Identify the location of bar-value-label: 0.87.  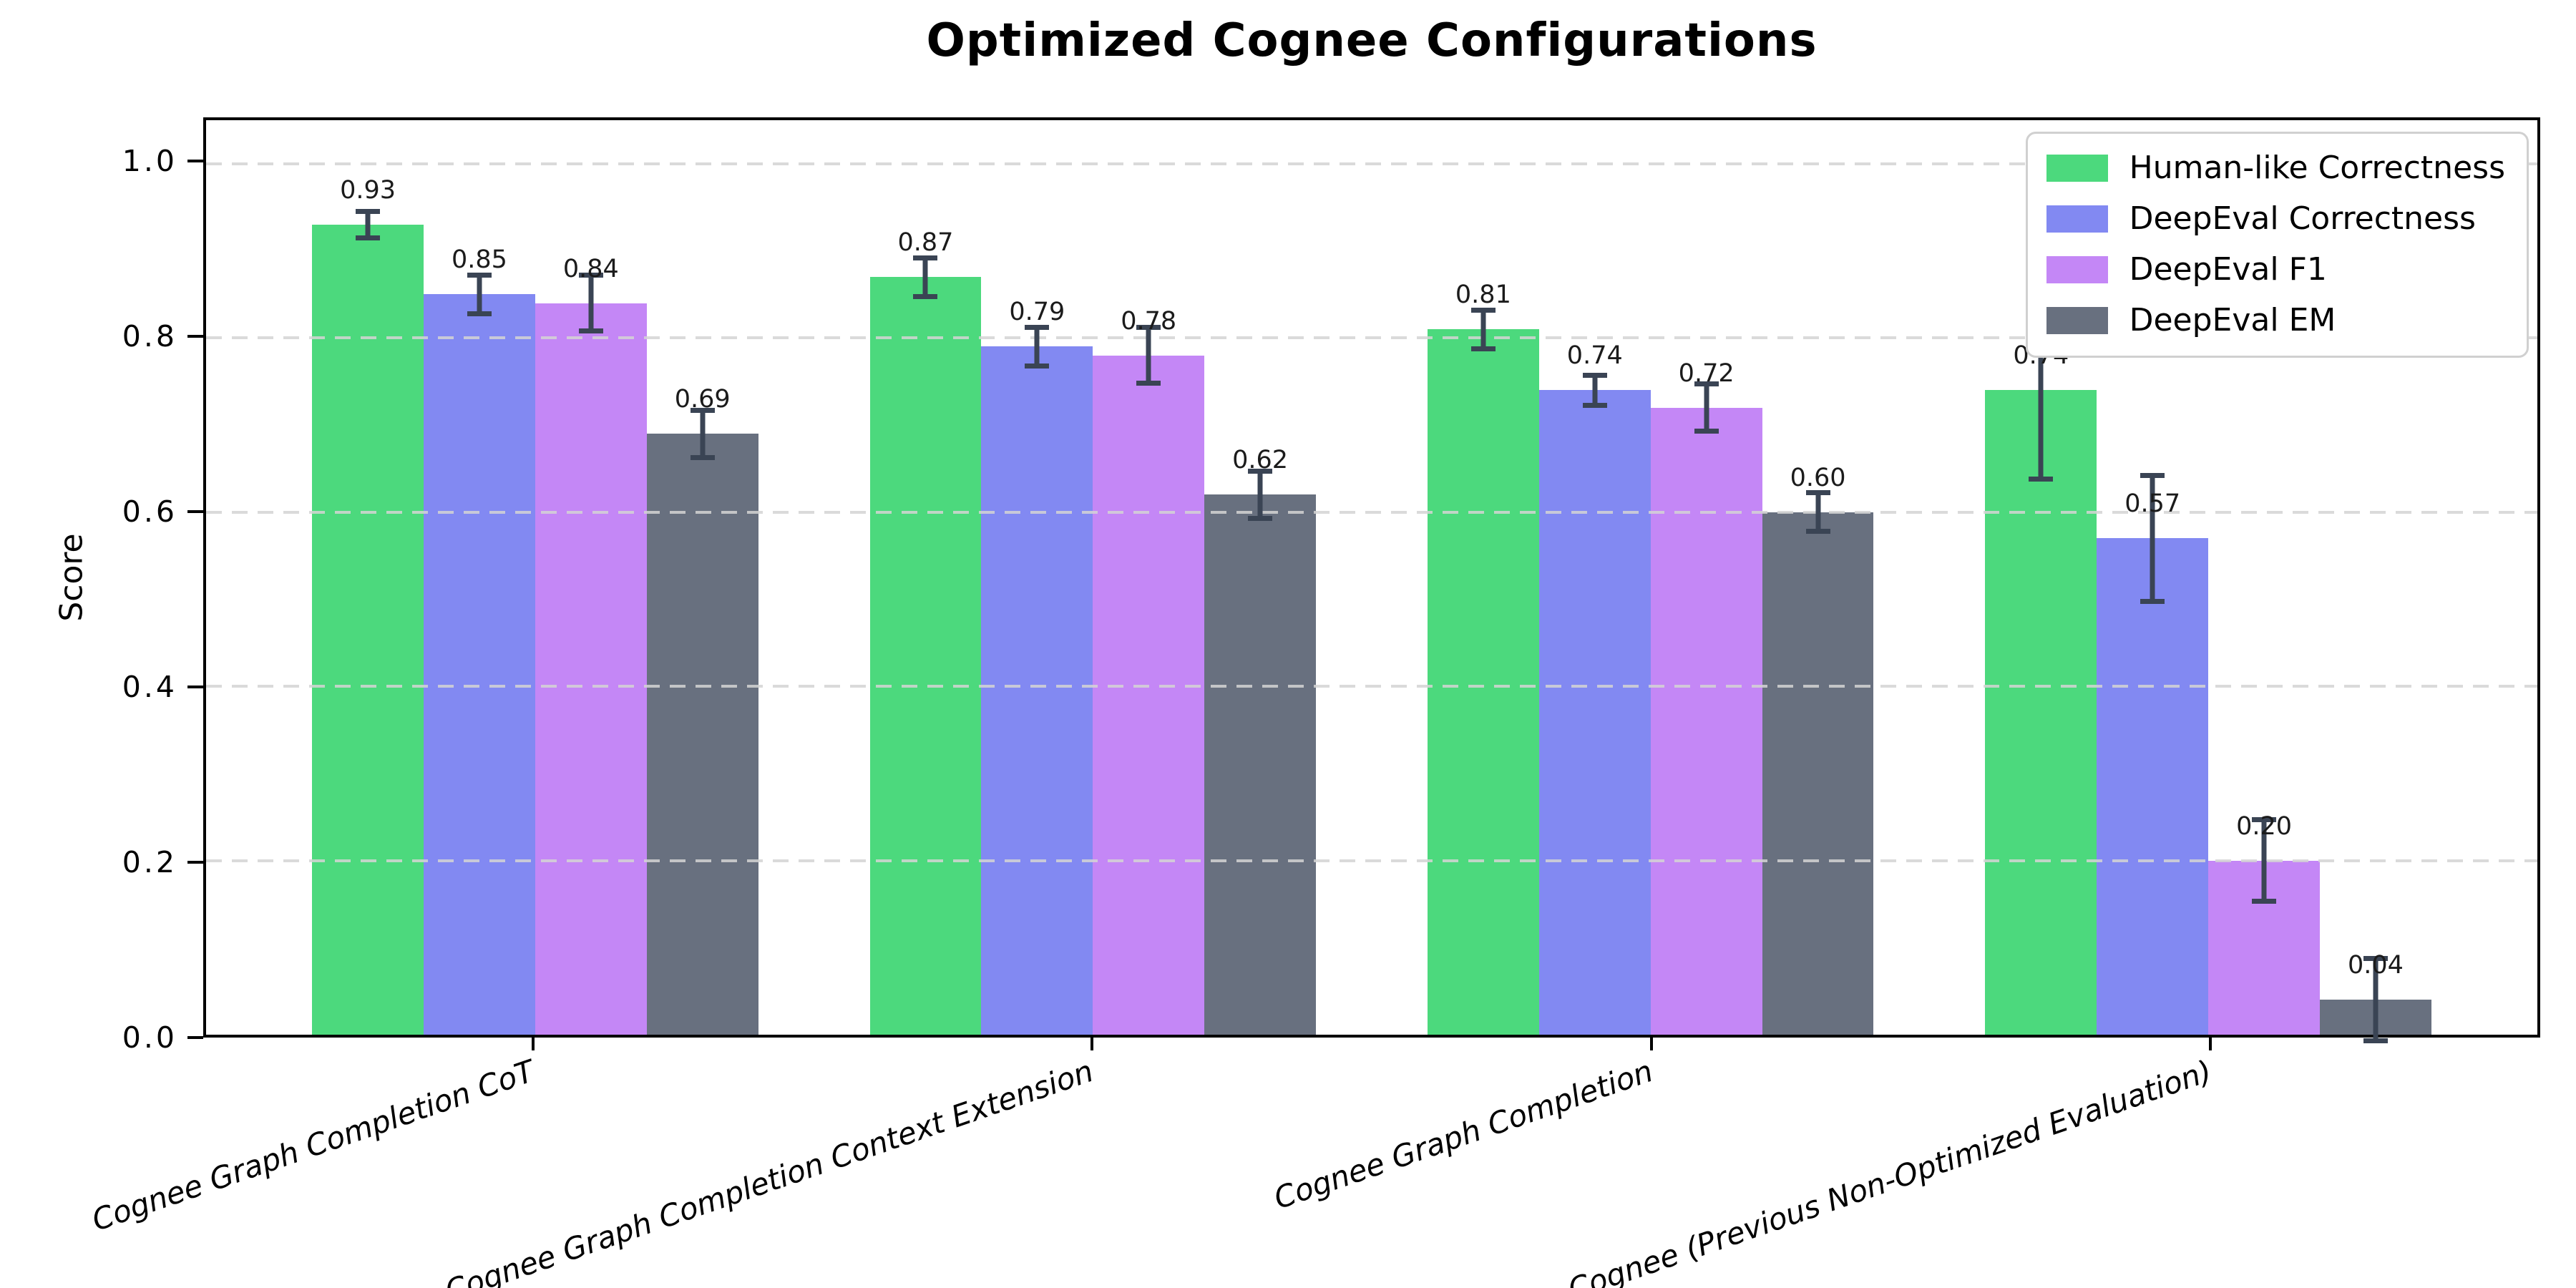
(925, 243).